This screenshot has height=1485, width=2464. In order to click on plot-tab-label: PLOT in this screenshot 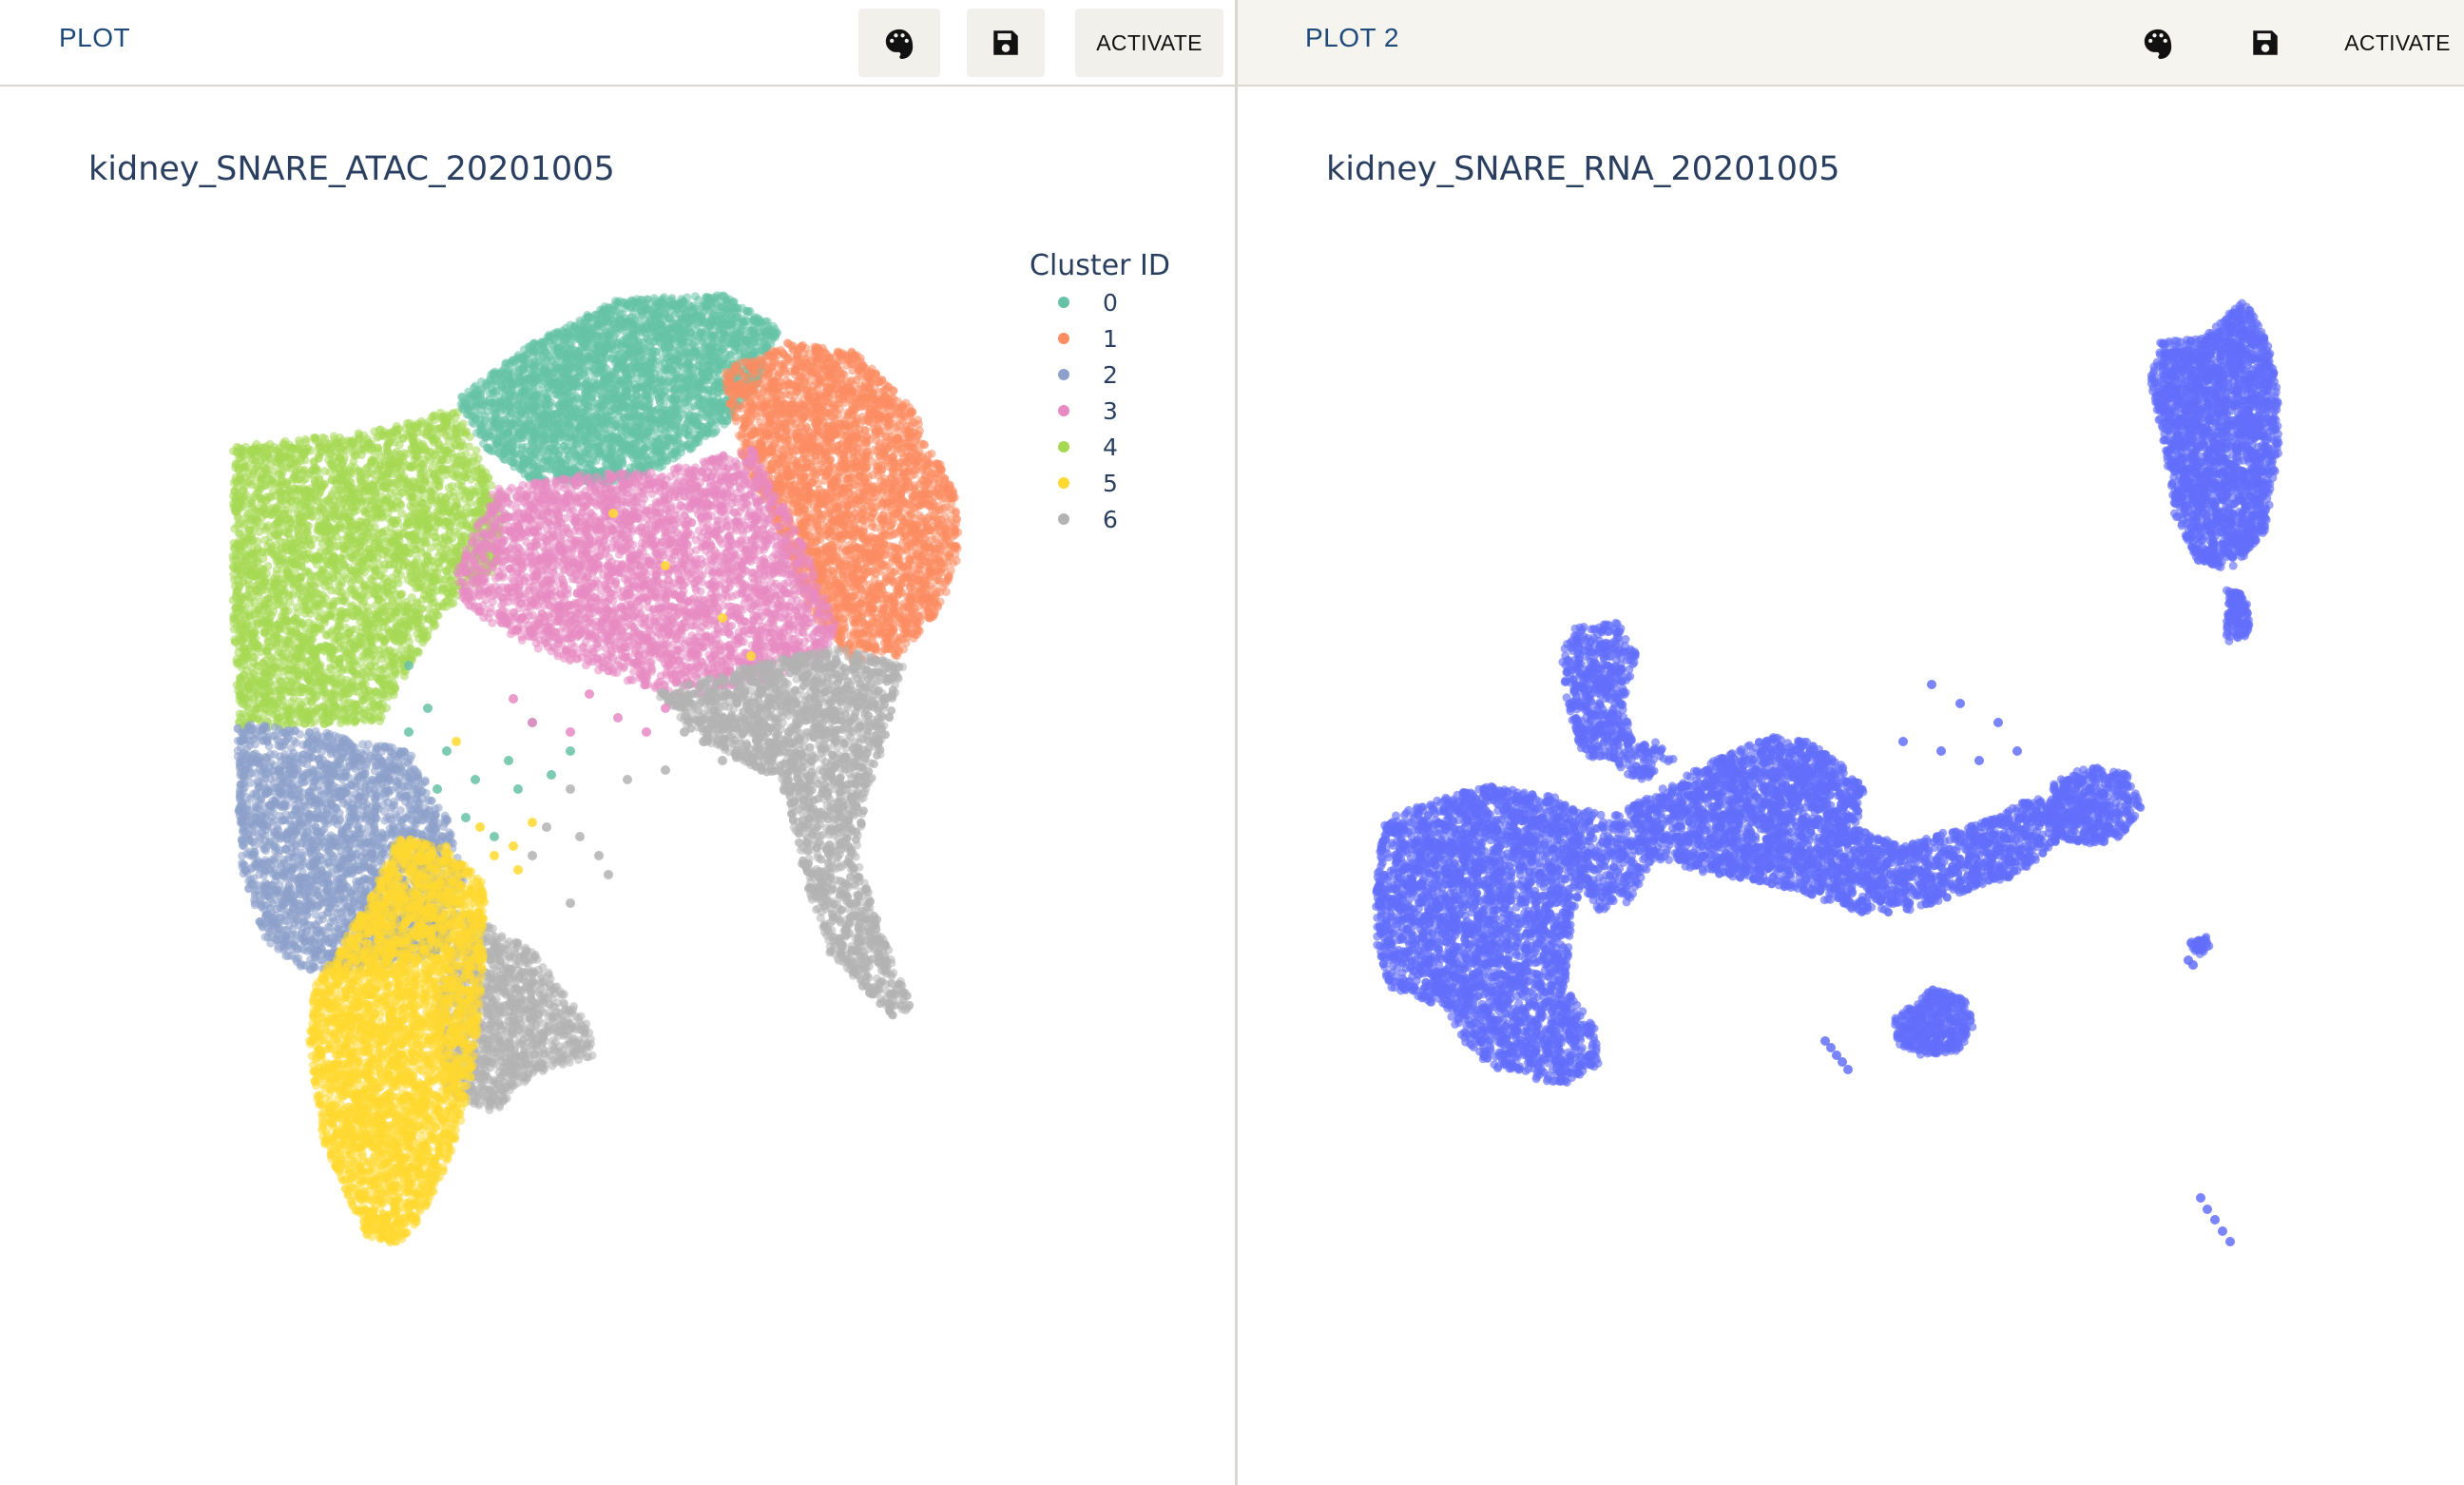, I will do `click(94, 38)`.